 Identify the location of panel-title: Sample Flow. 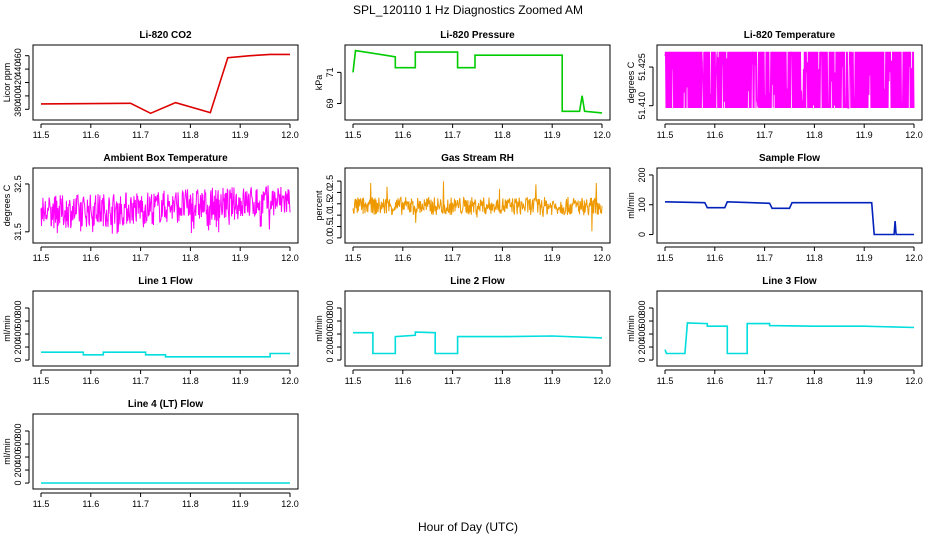
(789, 158).